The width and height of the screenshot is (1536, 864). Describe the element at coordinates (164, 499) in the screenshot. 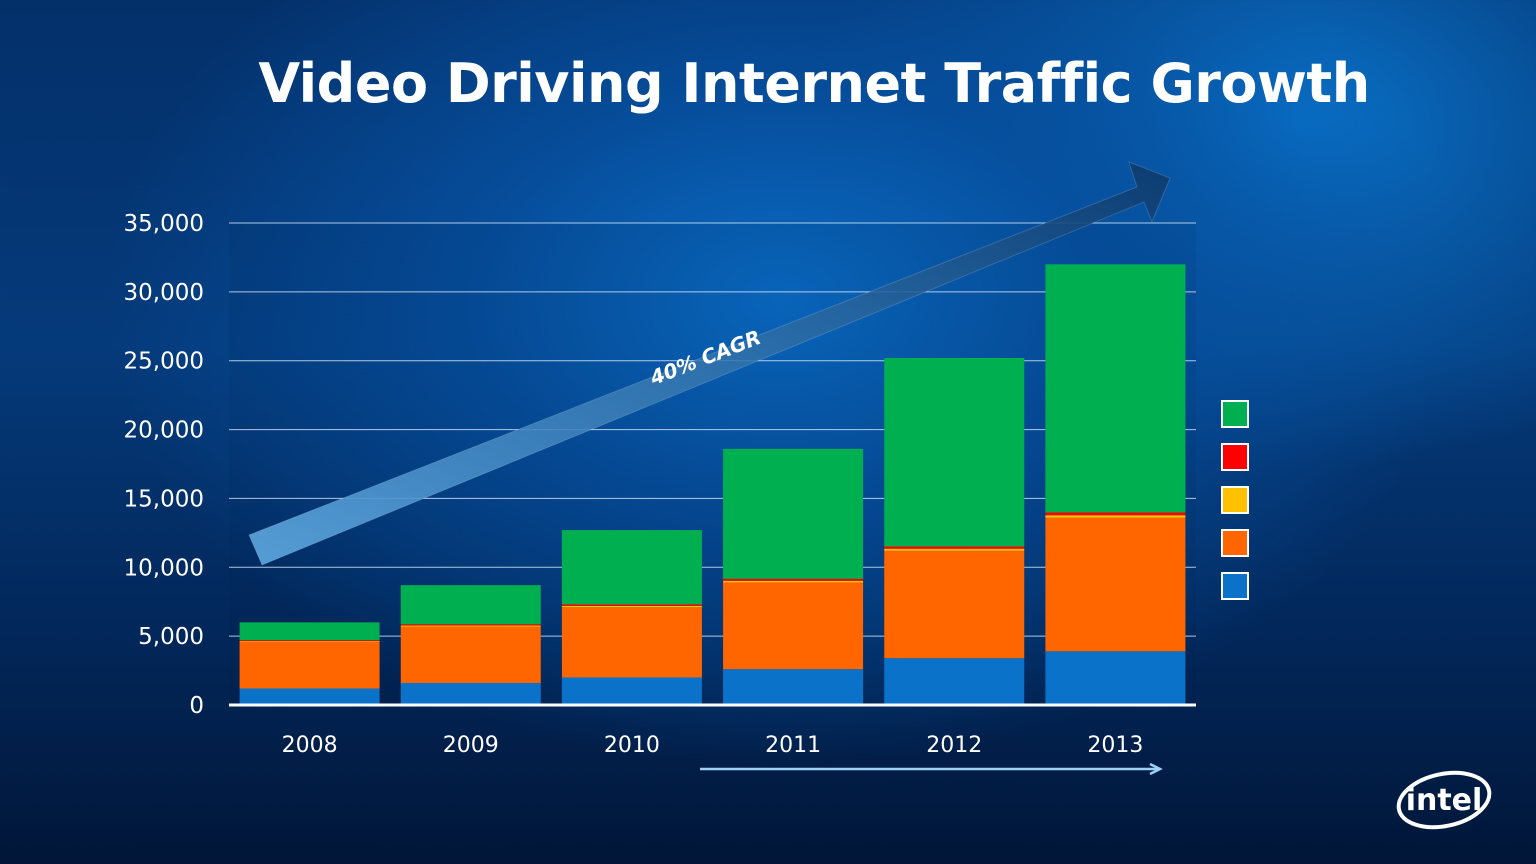

I see `y-tick-label: 15,000` at that location.